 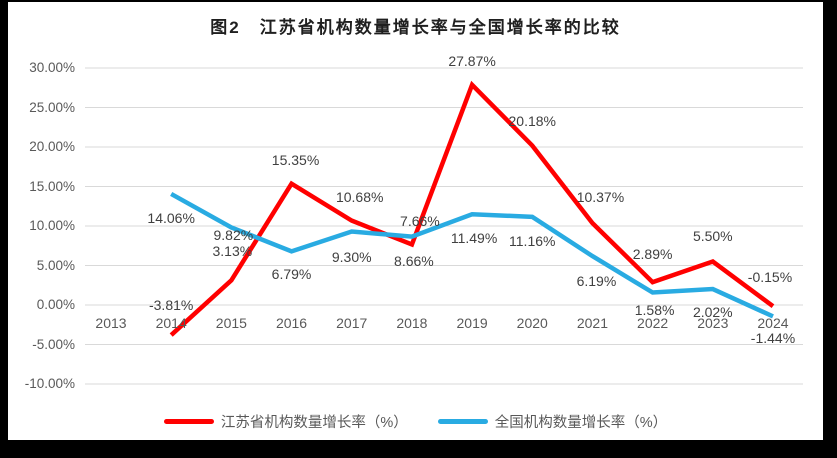 I want to click on y-tick-label: 0.00%, so click(x=55, y=304).